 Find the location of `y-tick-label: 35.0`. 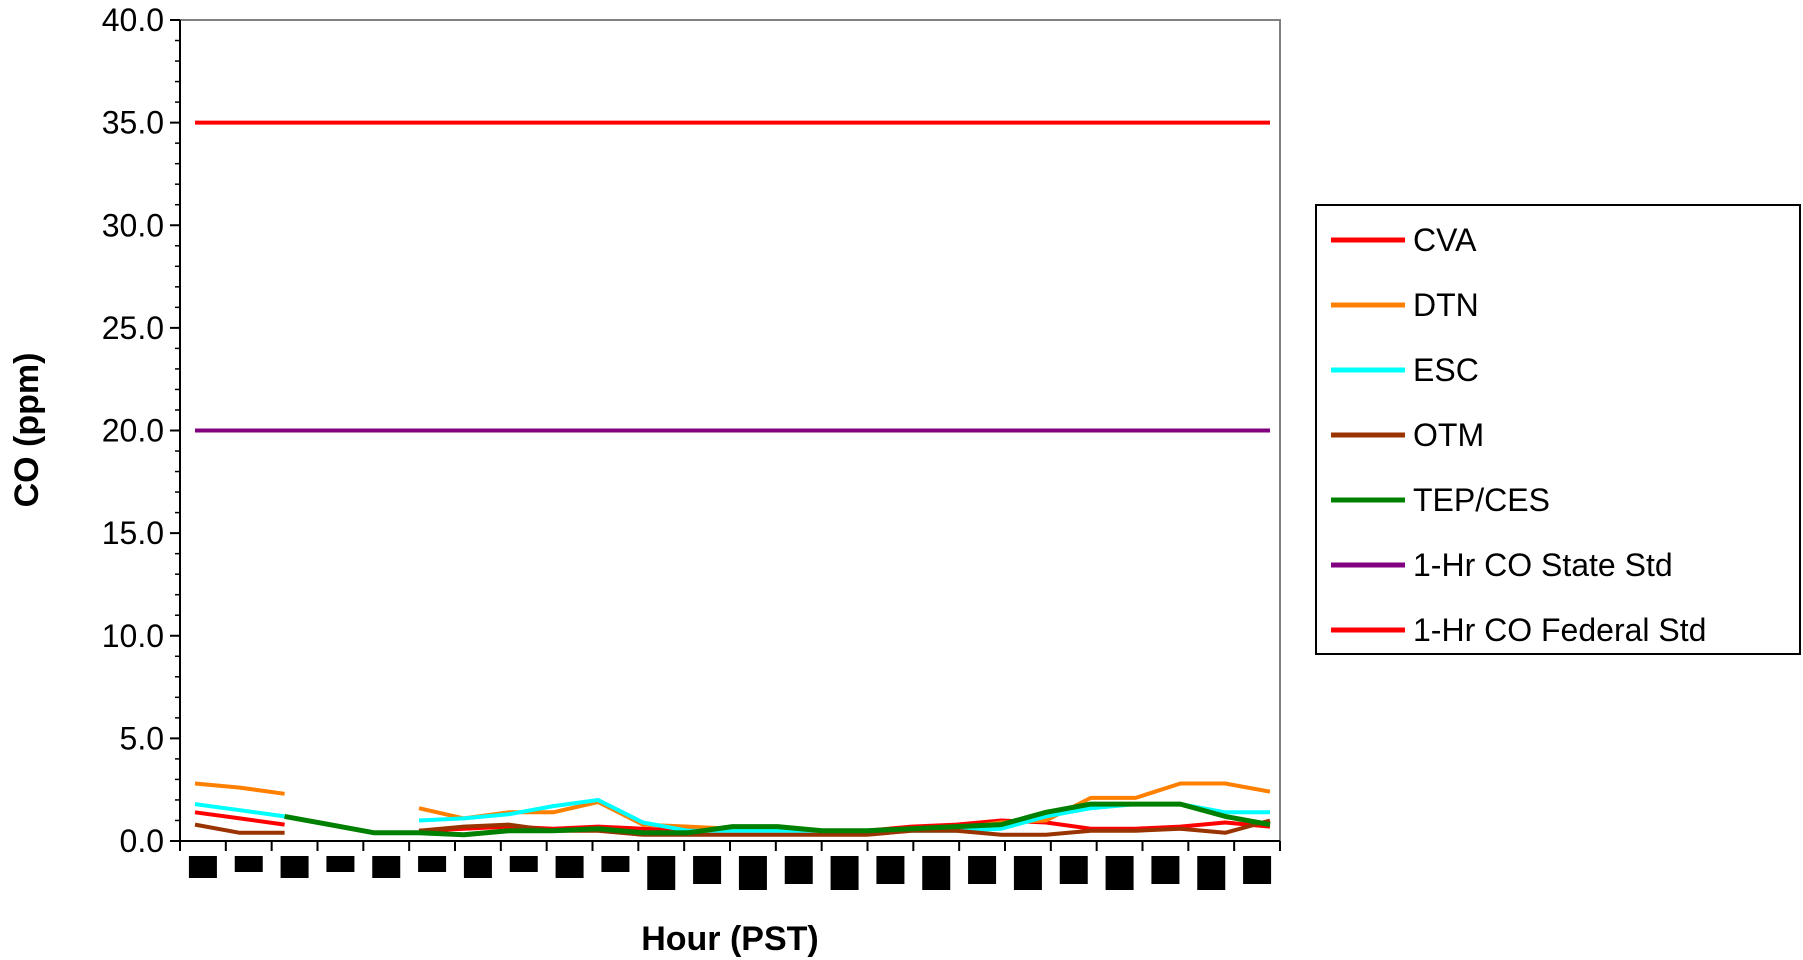

y-tick-label: 35.0 is located at coordinates (133, 123).